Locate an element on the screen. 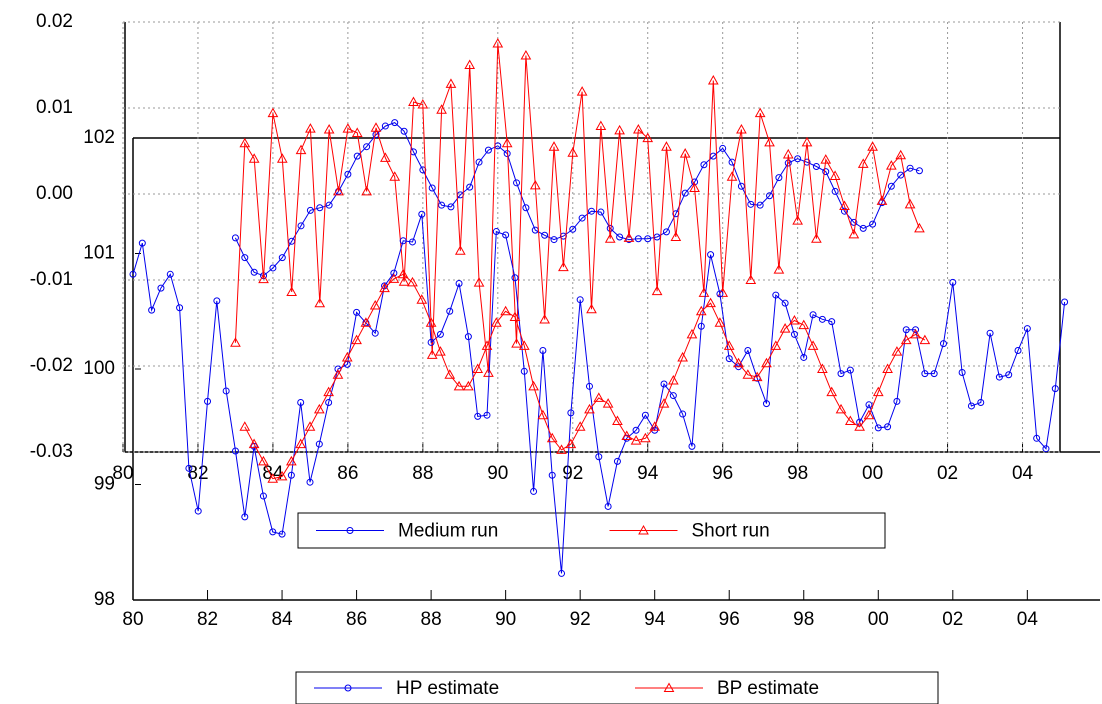 The width and height of the screenshot is (1102, 704). legend-marker is located at coordinates (350, 530).